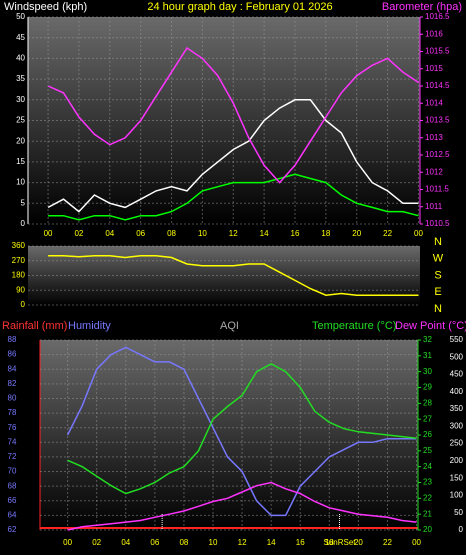  Describe the element at coordinates (20, 140) in the screenshot. I see `y-tick-label: 20` at that location.